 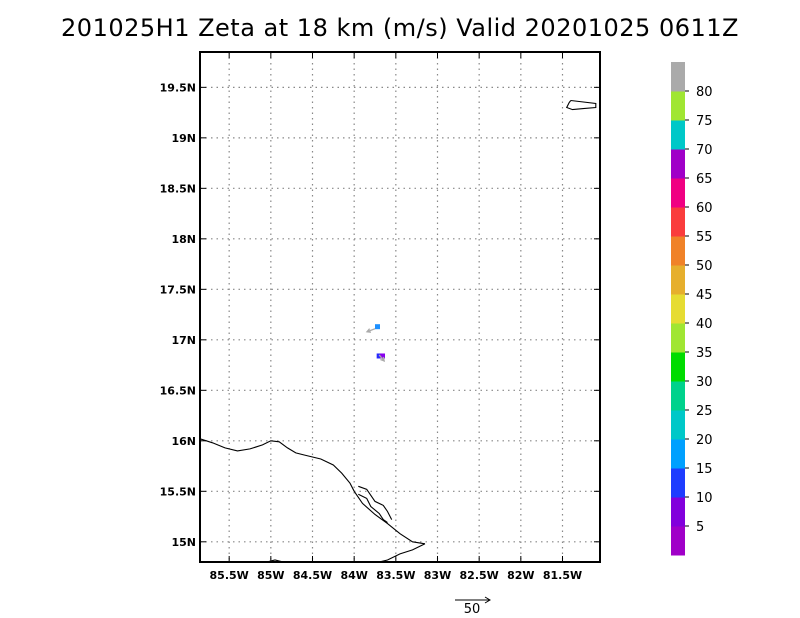 What do you see at coordinates (704, 179) in the screenshot?
I see `colorbar-label: 65` at bounding box center [704, 179].